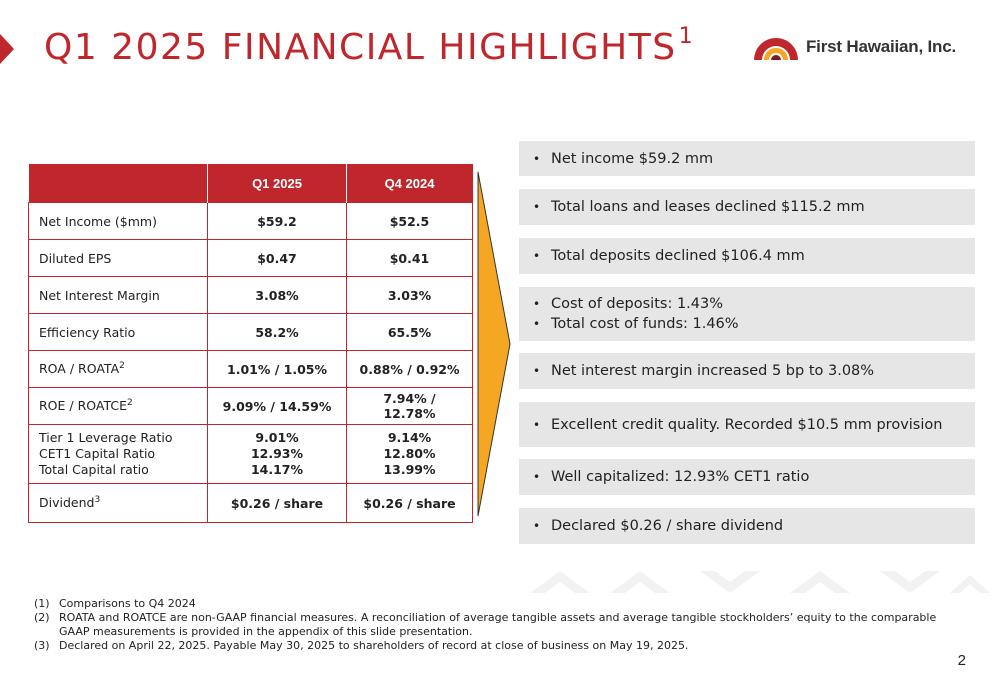 This screenshot has width=1000, height=685. Describe the element at coordinates (118, 503) in the screenshot. I see `row-label: Dividend3` at that location.